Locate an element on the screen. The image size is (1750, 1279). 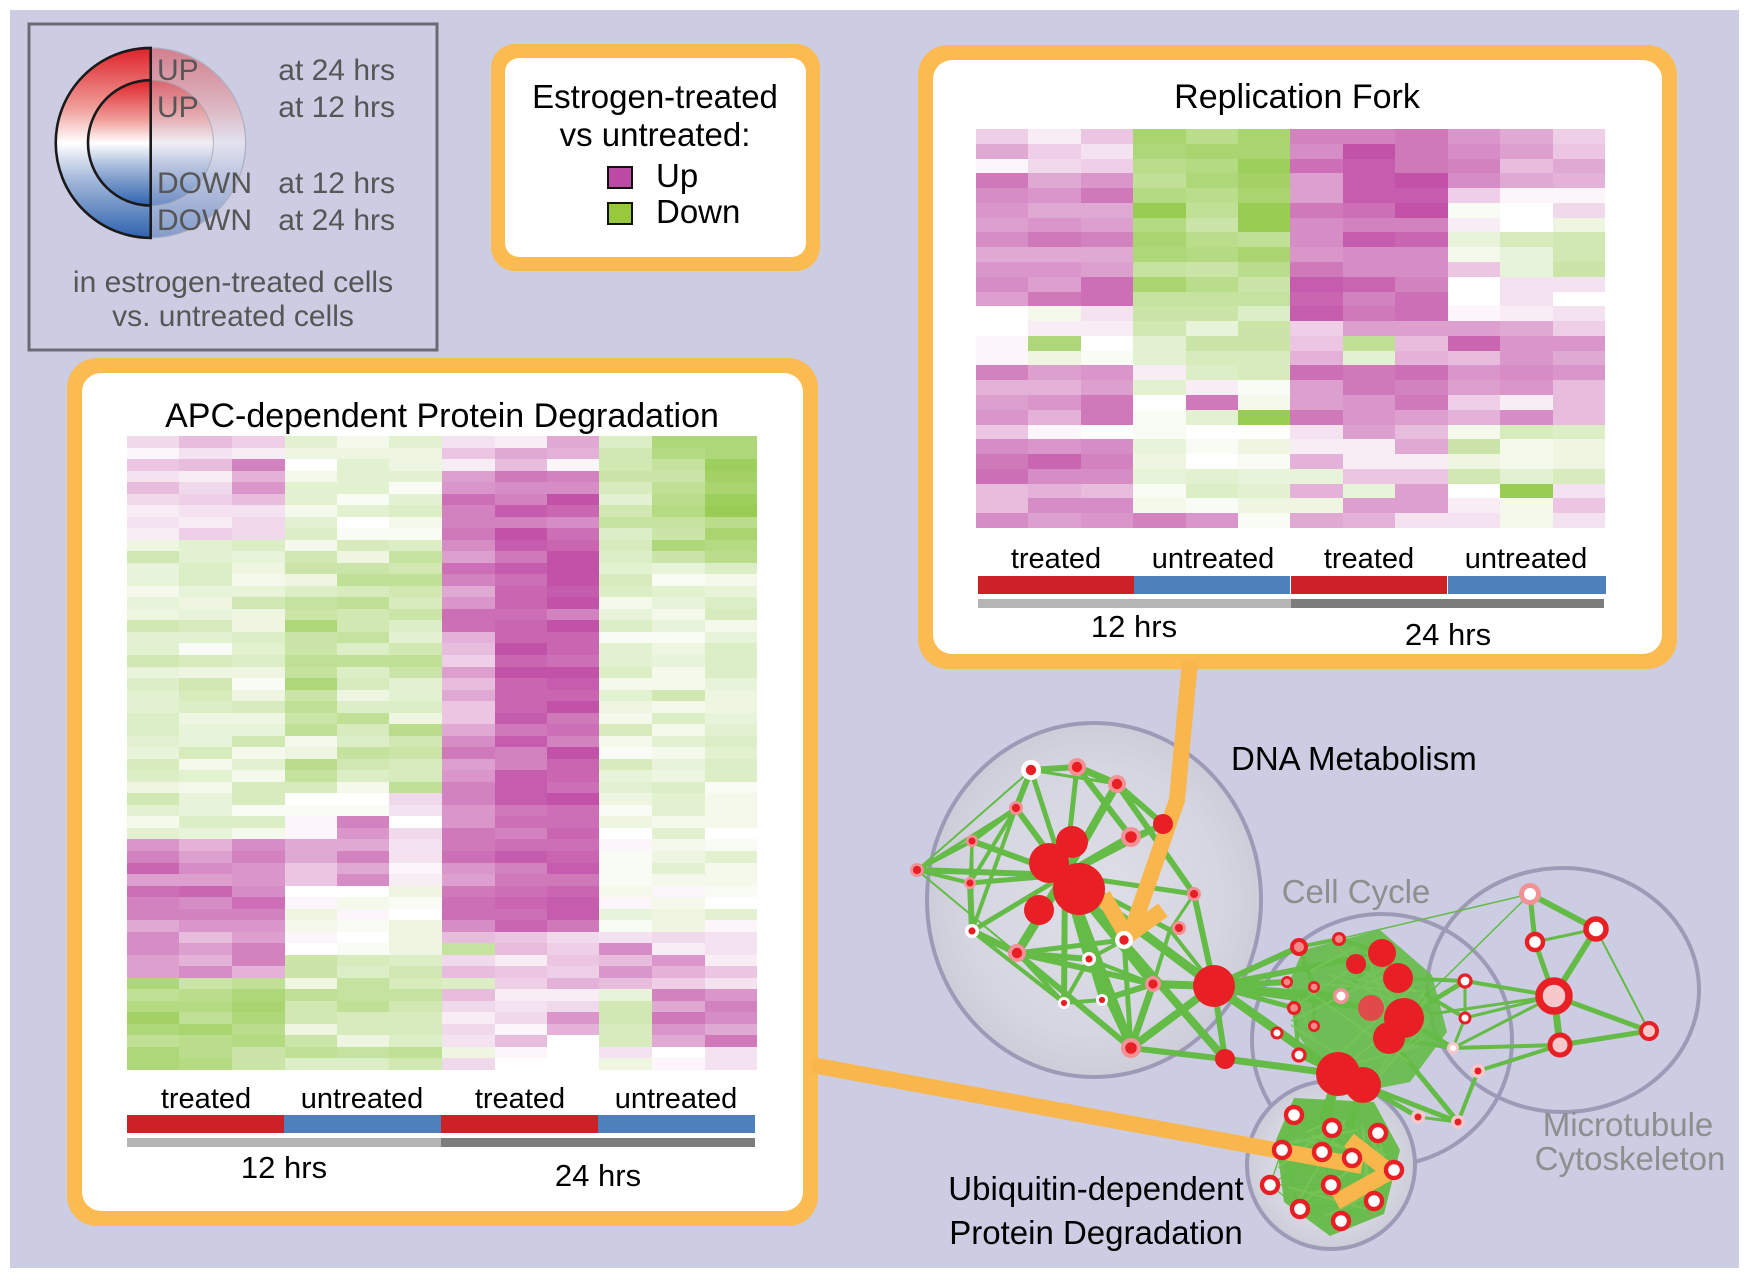
svg-text:APC-dependent Protein Degradat: APC-dependent Protein Degradation is located at coordinates (442, 416).